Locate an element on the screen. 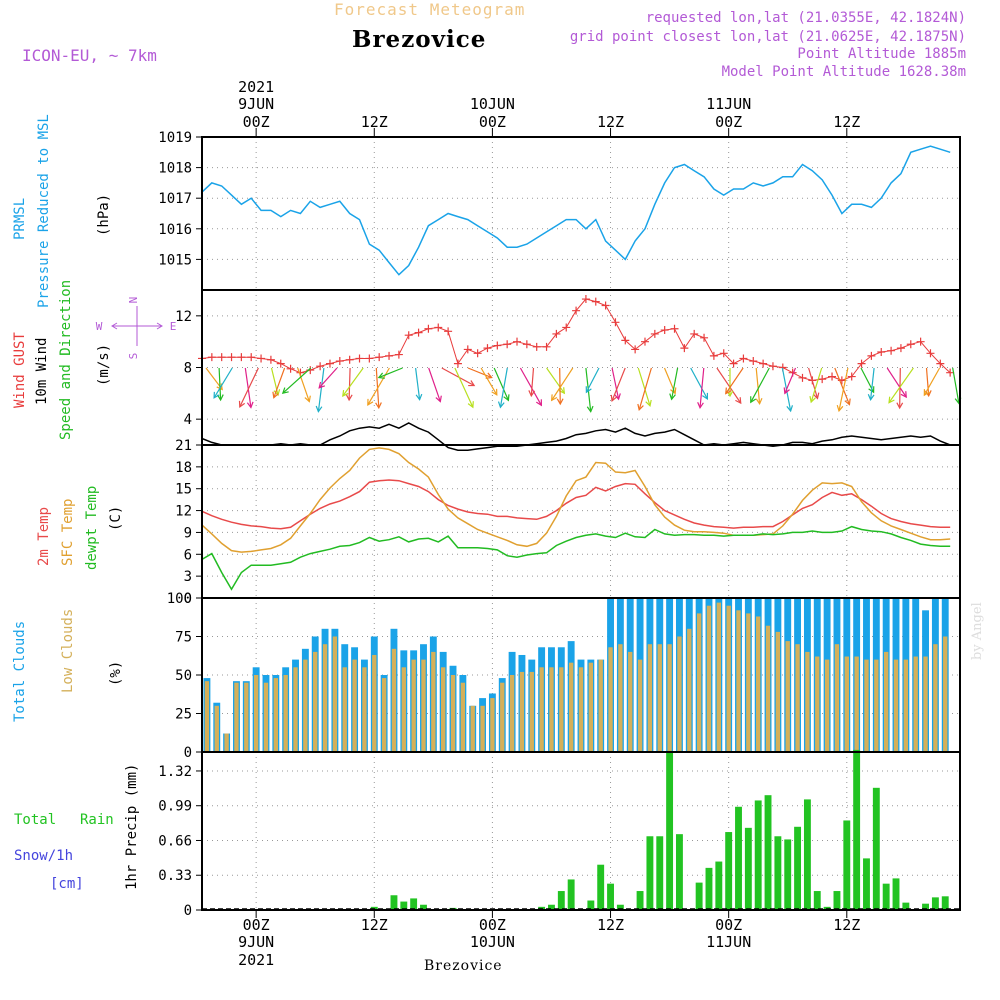 The height and width of the screenshot is (1000, 1000). y-tick-label: 1019 is located at coordinates (175, 138).